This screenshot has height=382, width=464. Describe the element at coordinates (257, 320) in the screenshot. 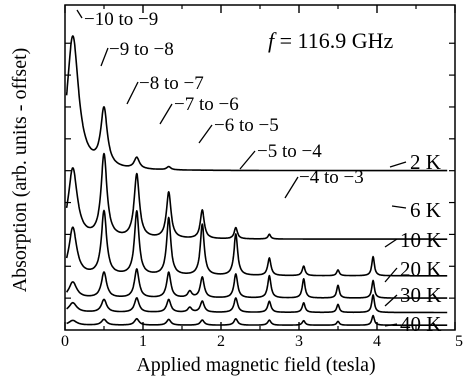

I see `series-line-40k` at that location.